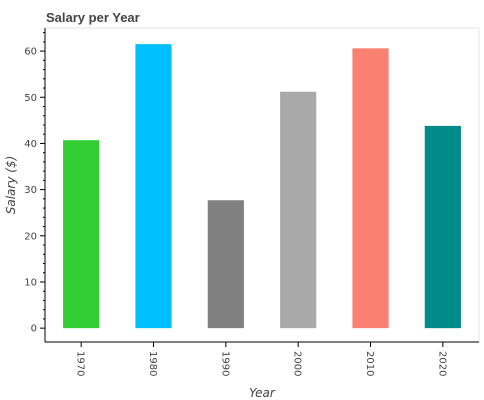 This screenshot has width=484, height=400. Describe the element at coordinates (93, 17) in the screenshot. I see `chart-title: Salary per Year` at that location.